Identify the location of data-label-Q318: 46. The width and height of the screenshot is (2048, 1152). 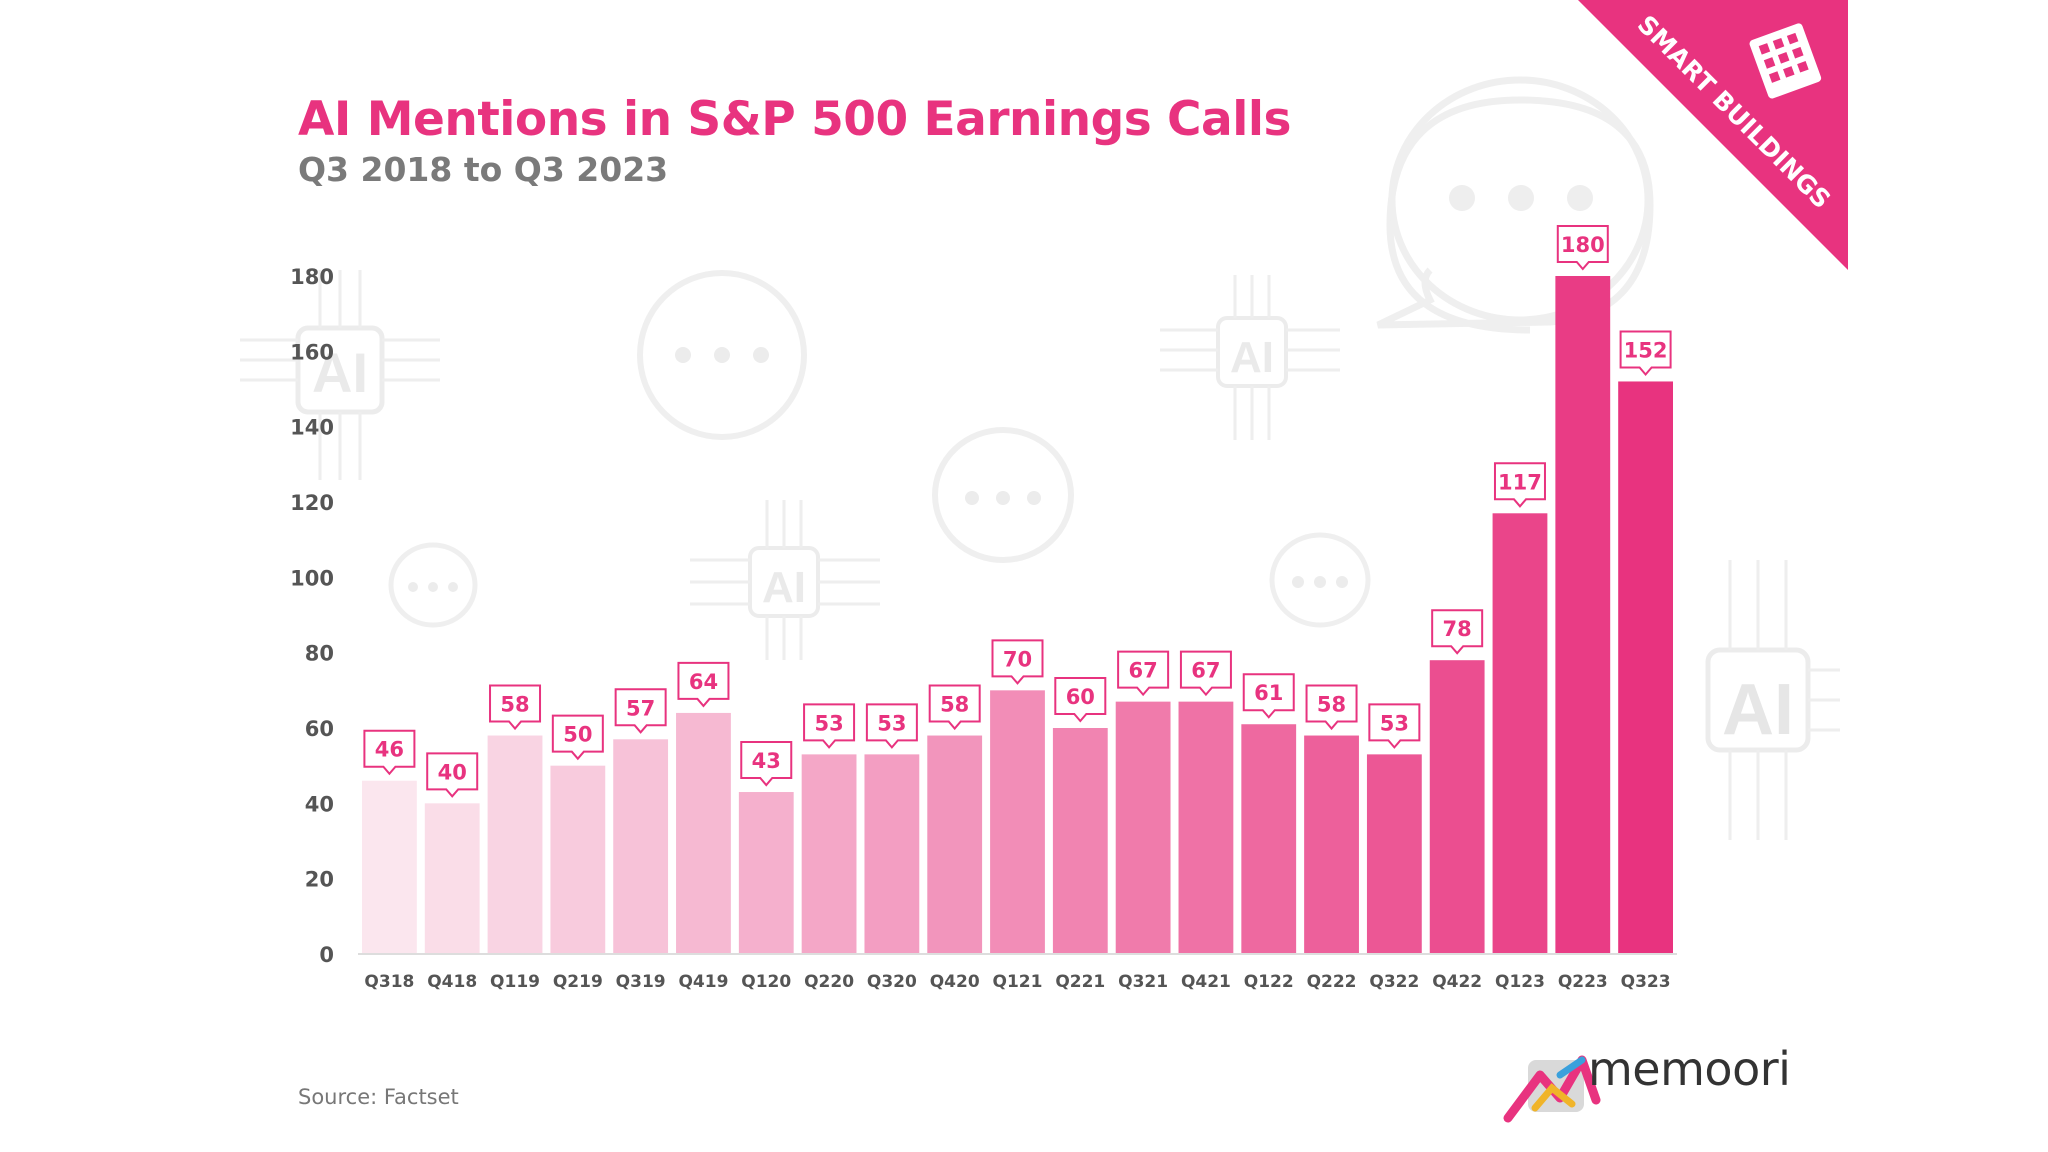
(389, 750).